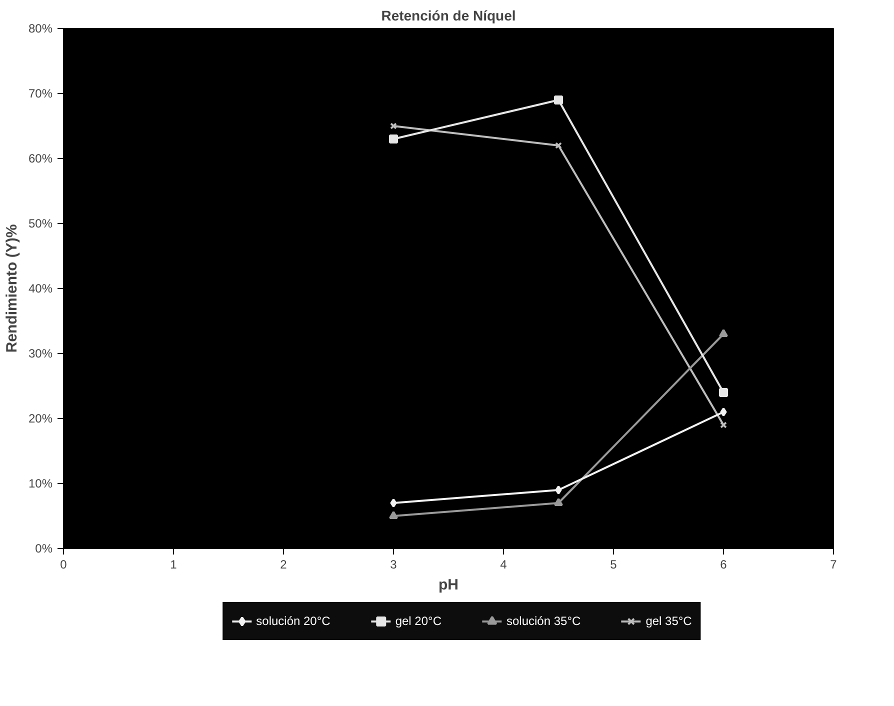 The image size is (894, 706). What do you see at coordinates (44, 549) in the screenshot?
I see `y-tick-label: 0%` at bounding box center [44, 549].